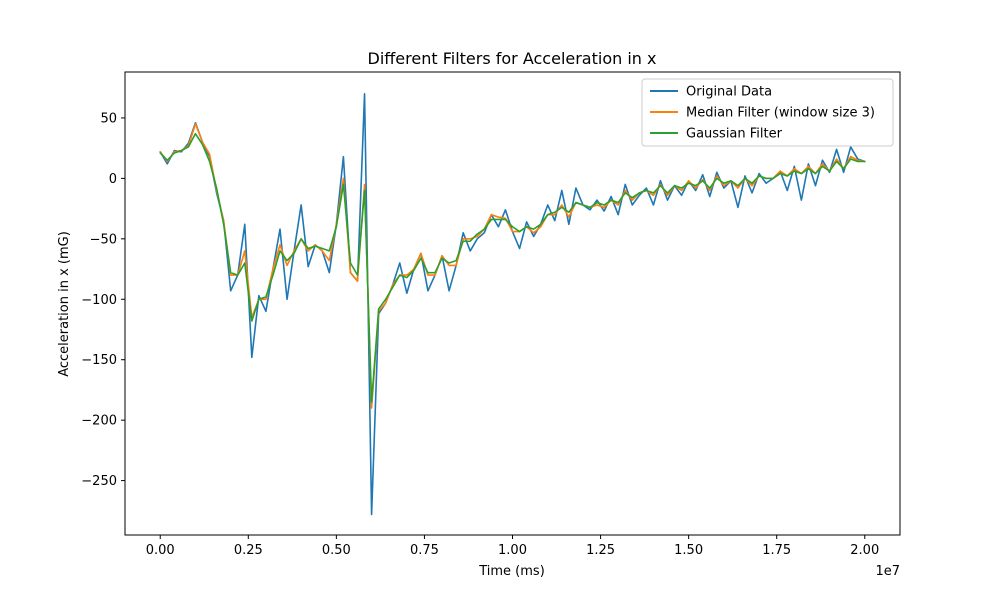 This screenshot has width=1000, height=600. Describe the element at coordinates (511, 571) in the screenshot. I see `x-axis-label: Time (ms)` at that location.